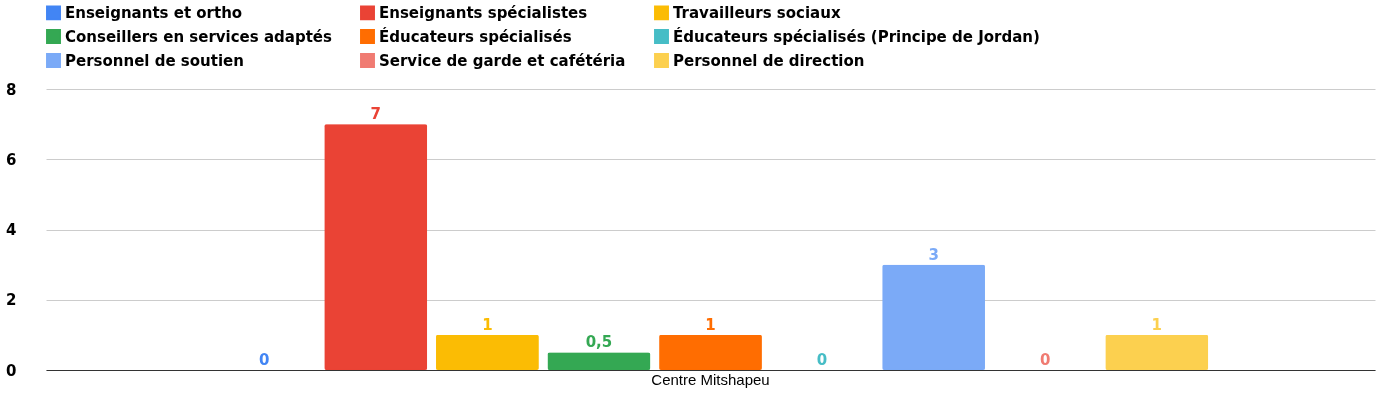 Image resolution: width=1392 pixels, height=400 pixels. What do you see at coordinates (483, 12) in the screenshot?
I see `legend-label: Enseignants spécialistes` at bounding box center [483, 12].